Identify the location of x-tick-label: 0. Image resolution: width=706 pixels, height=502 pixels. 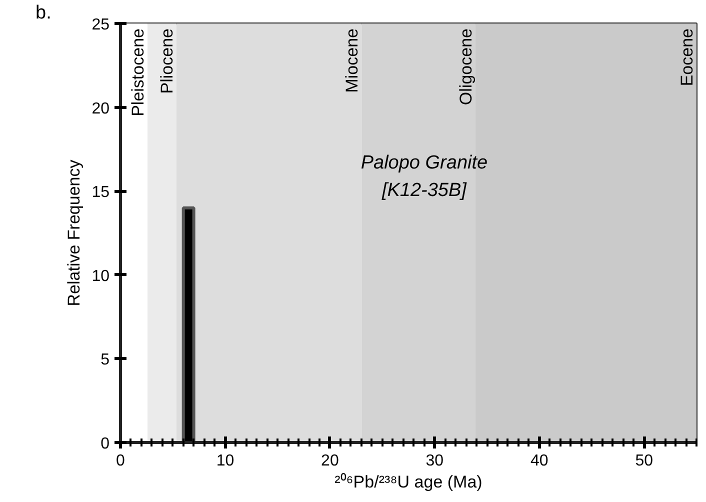
(121, 461).